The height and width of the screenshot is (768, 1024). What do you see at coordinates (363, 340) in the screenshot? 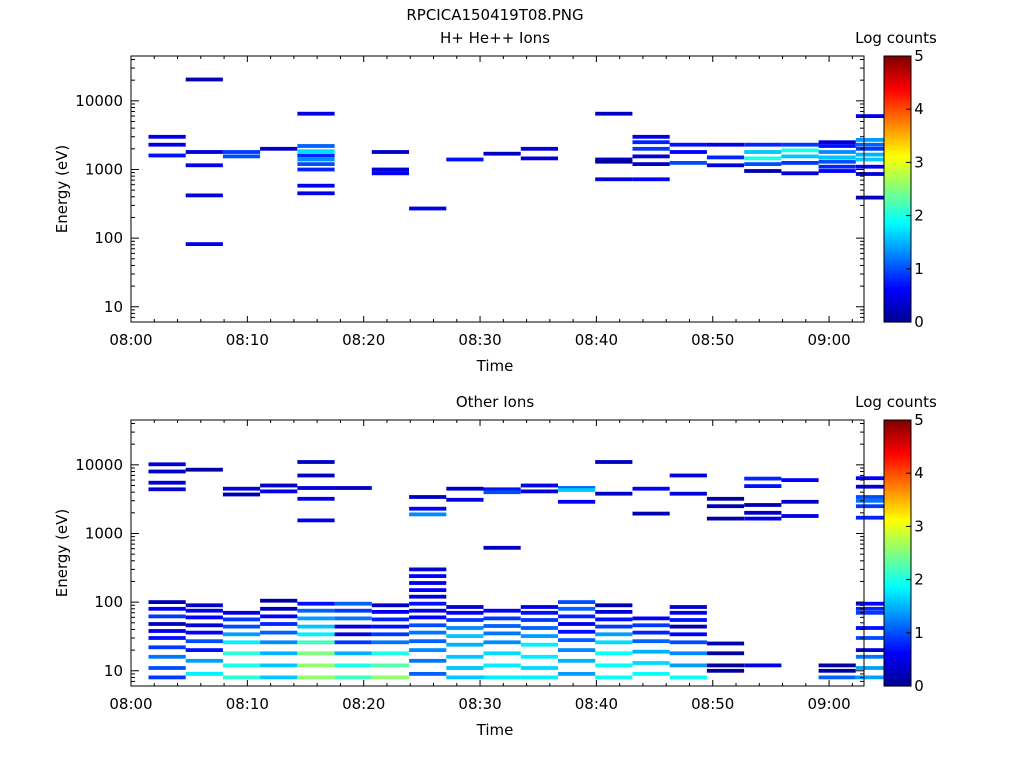
I see `x-tick-label: 08:20` at bounding box center [363, 340].